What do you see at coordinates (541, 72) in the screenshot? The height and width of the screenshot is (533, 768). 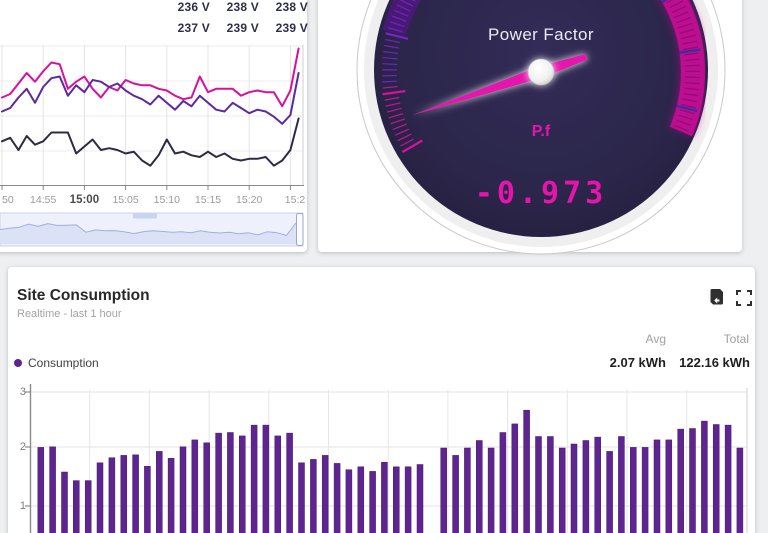 I see `gauge-hub` at bounding box center [541, 72].